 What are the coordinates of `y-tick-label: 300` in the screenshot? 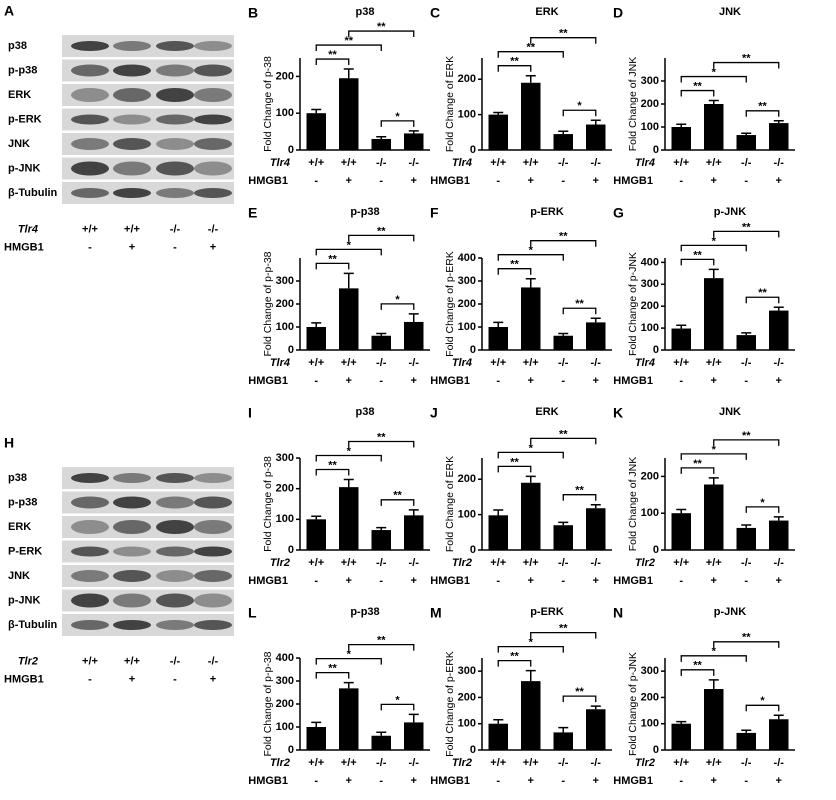 It's located at (650, 671).